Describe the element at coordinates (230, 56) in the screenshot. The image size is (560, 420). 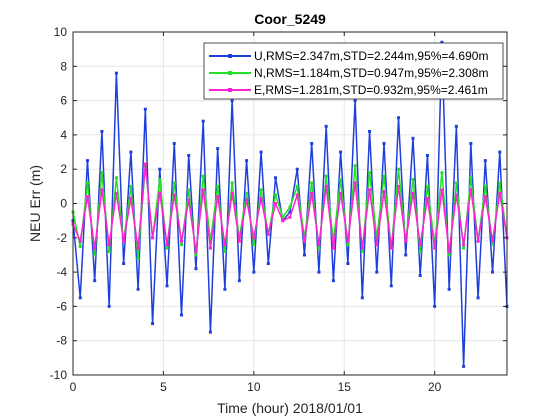
I see `legend-marker-u` at that location.